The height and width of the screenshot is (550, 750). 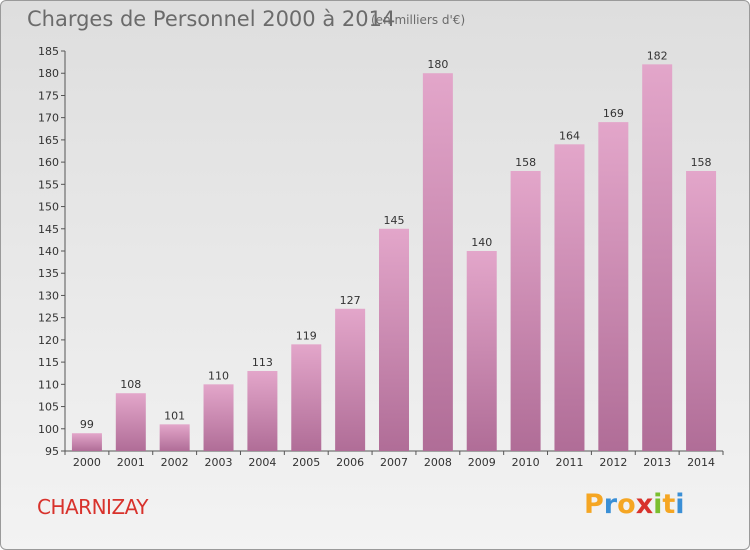 I want to click on y-tick-label: 175, so click(x=48, y=95).